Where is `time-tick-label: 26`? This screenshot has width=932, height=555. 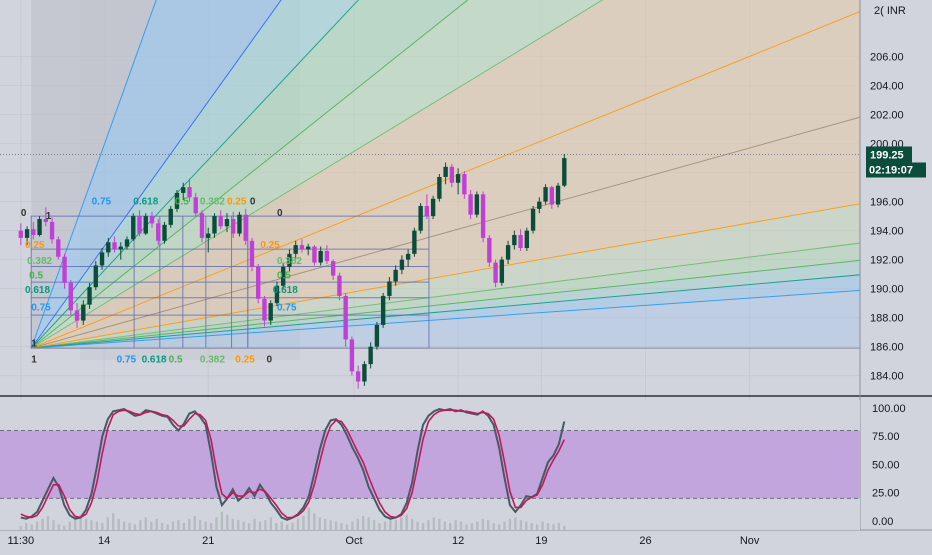
time-tick-label: 26 is located at coordinates (645, 541).